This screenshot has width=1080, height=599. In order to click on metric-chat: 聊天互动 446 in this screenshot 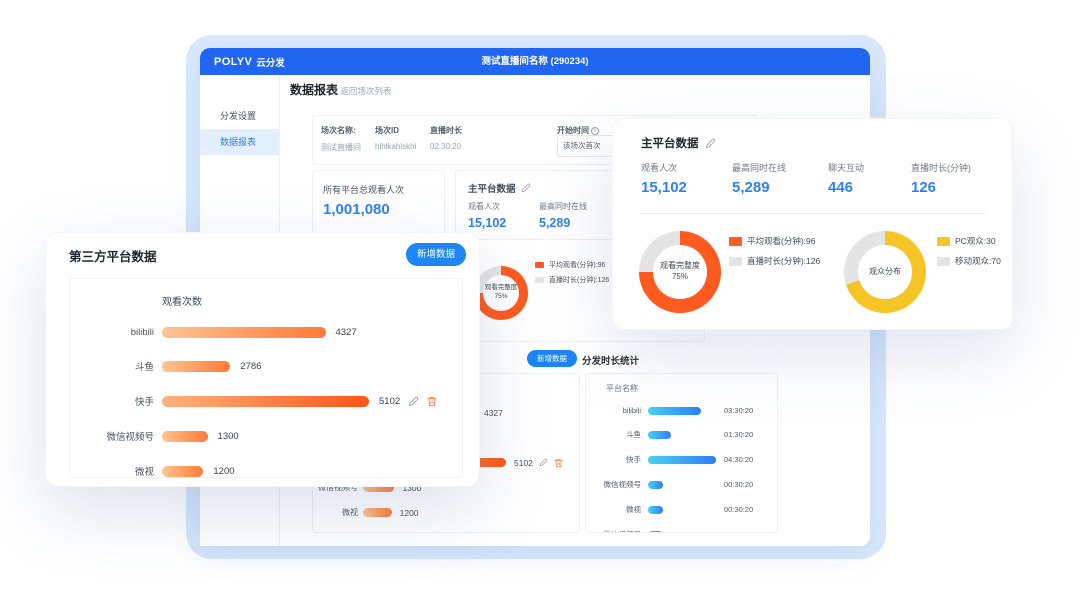, I will do `click(846, 178)`.